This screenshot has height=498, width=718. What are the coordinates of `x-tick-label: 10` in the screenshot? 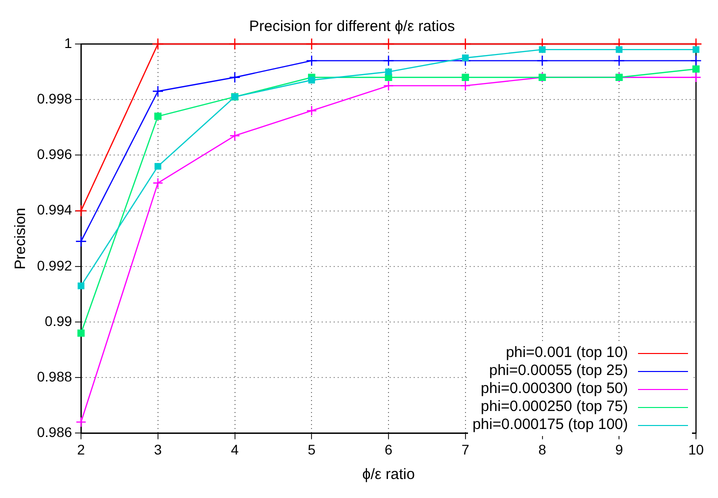 It's located at (696, 449).